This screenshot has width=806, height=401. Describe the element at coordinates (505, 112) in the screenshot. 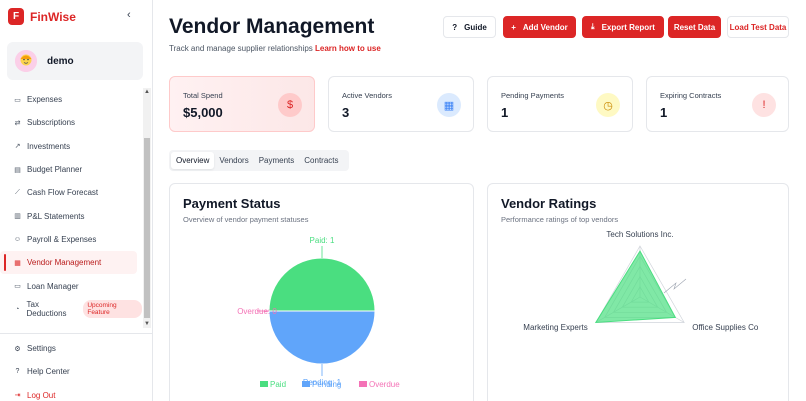

I see `stat-value: 1` at that location.